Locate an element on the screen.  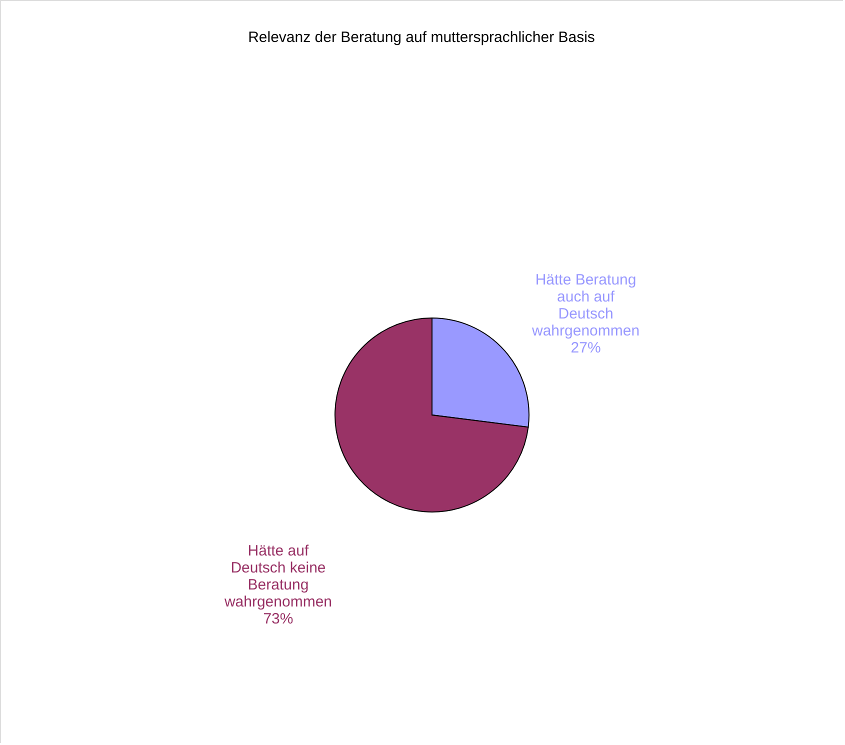
pie-slice is located at coordinates (431, 415).